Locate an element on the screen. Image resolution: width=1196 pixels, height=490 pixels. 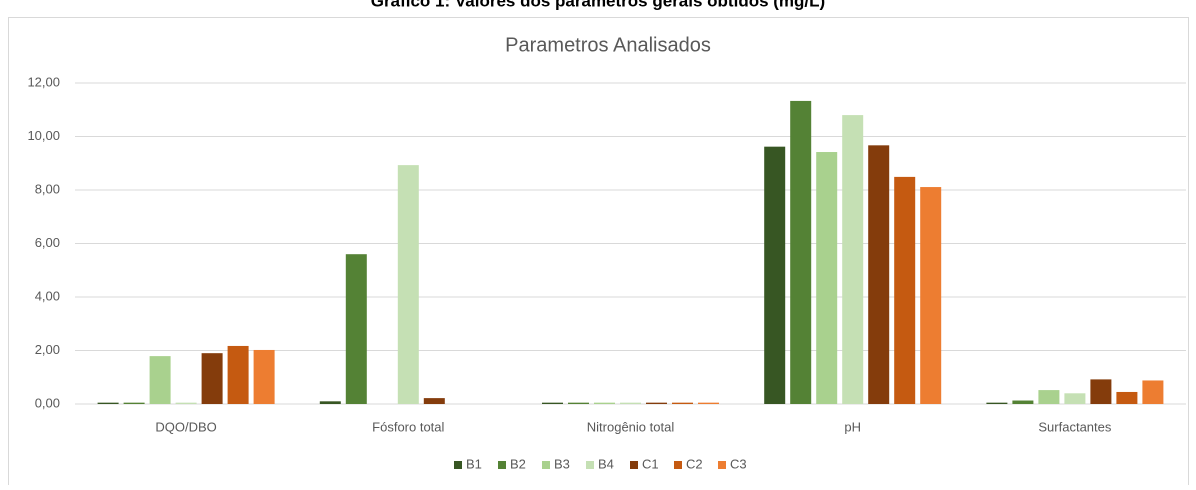
y-tick-label: 2,00 is located at coordinates (47, 349).